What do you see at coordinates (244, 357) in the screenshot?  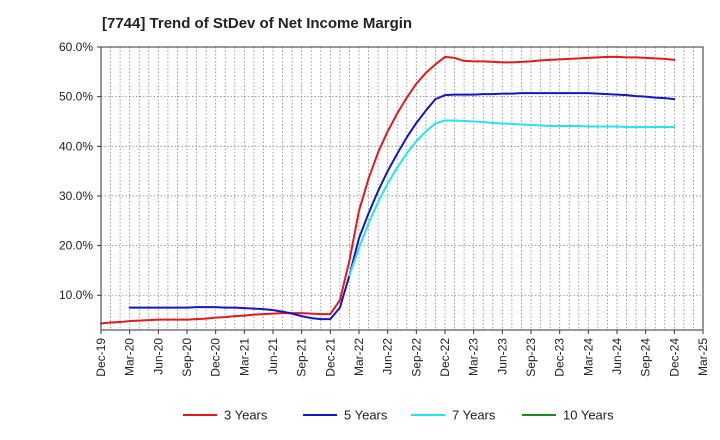 I see `x-tick-label: Mar-21` at bounding box center [244, 357].